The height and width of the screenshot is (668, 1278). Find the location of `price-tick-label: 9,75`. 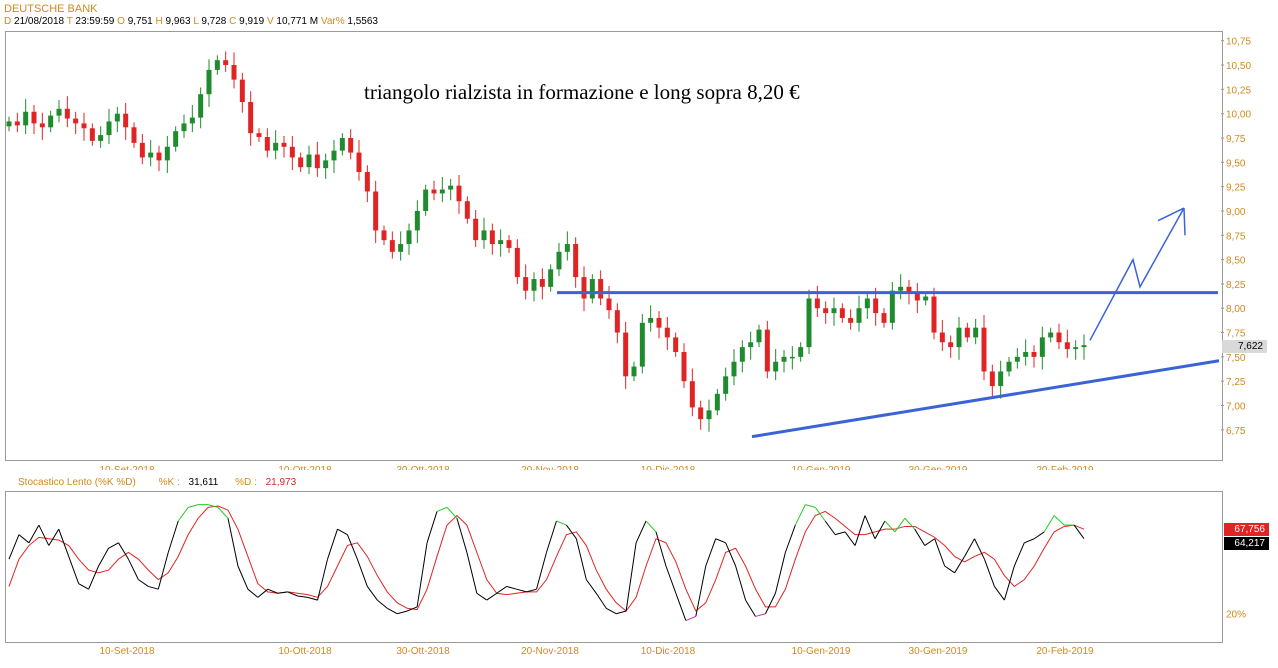

price-tick-label: 9,75 is located at coordinates (1236, 139).